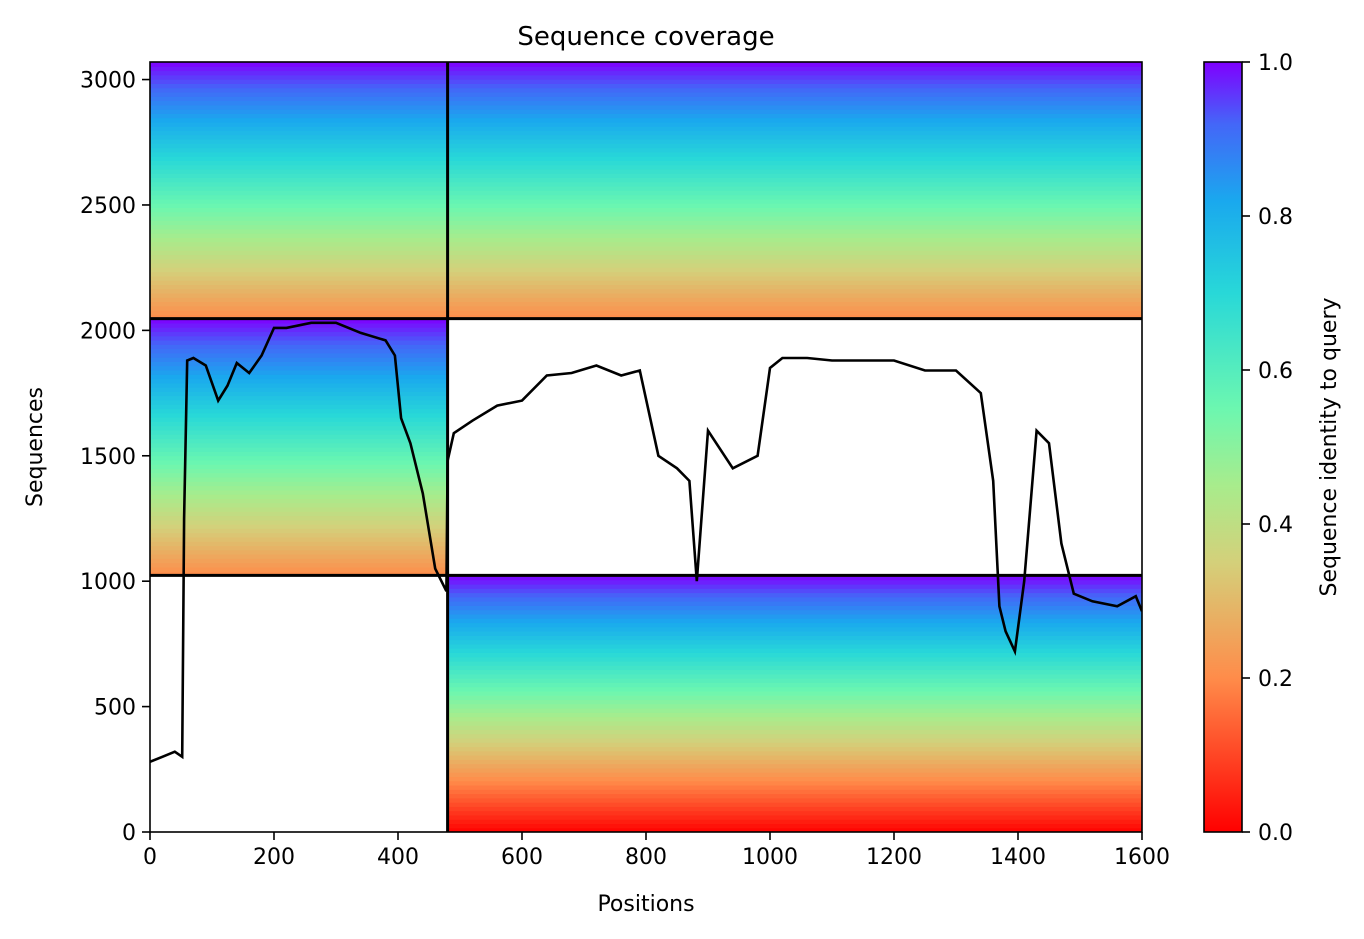 The width and height of the screenshot is (1364, 939). I want to click on x-axis-ticks: 0 200 400 600 800 1000 1200 1400 1600, so click(656, 851).